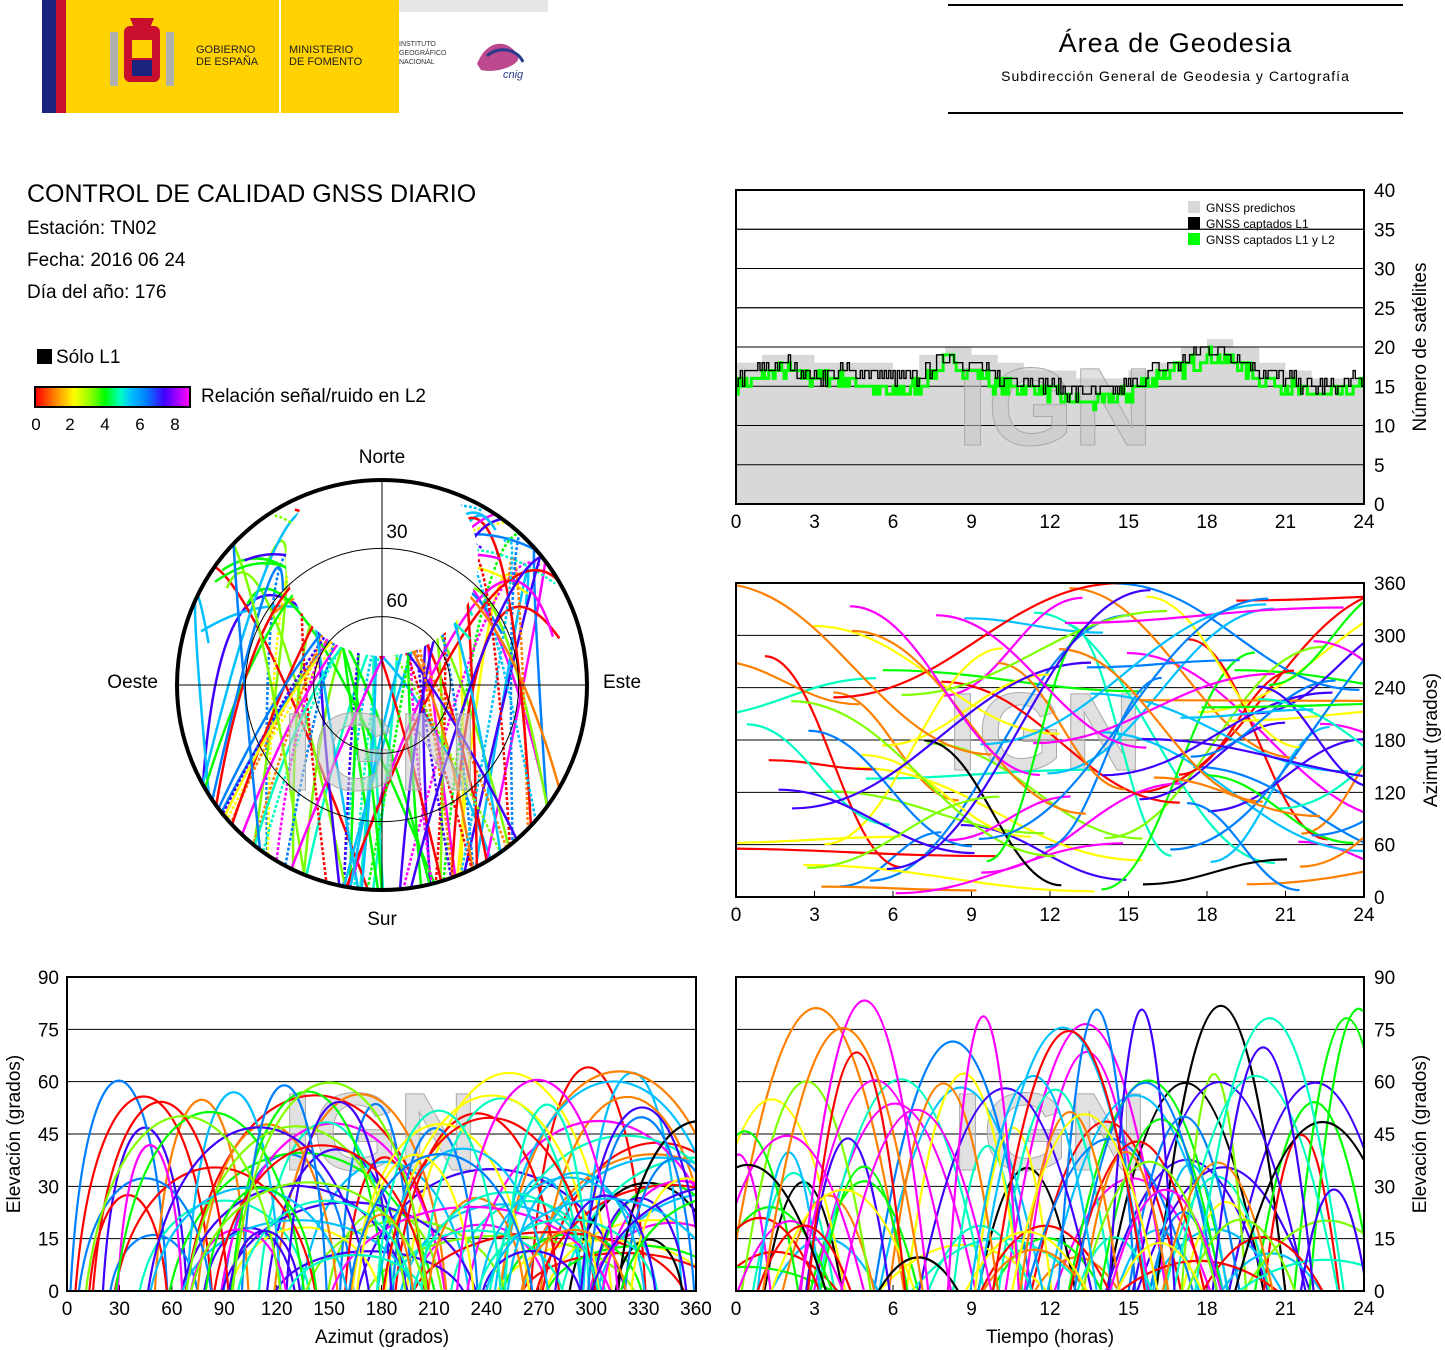 This screenshot has height=1350, width=1445. I want to click on y-tick-label: 5, so click(1379, 466).